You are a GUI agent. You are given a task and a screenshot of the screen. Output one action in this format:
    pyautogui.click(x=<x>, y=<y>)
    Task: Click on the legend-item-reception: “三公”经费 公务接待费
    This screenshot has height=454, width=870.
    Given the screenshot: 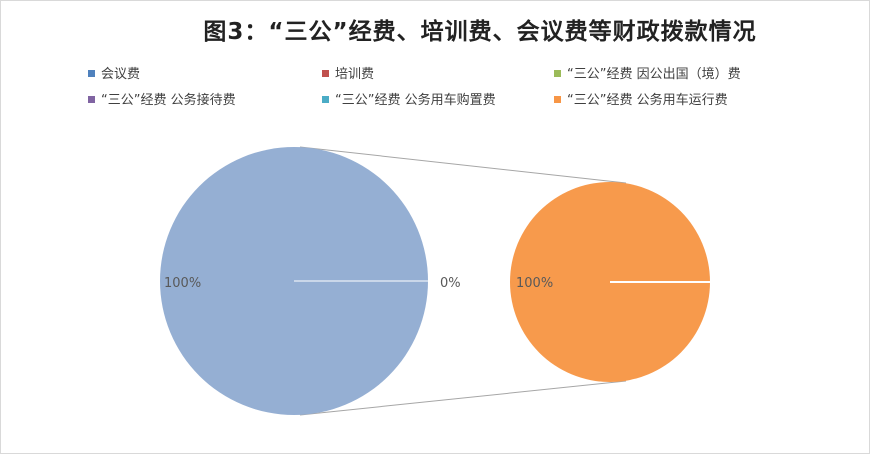 What is the action you would take?
    pyautogui.click(x=162, y=101)
    